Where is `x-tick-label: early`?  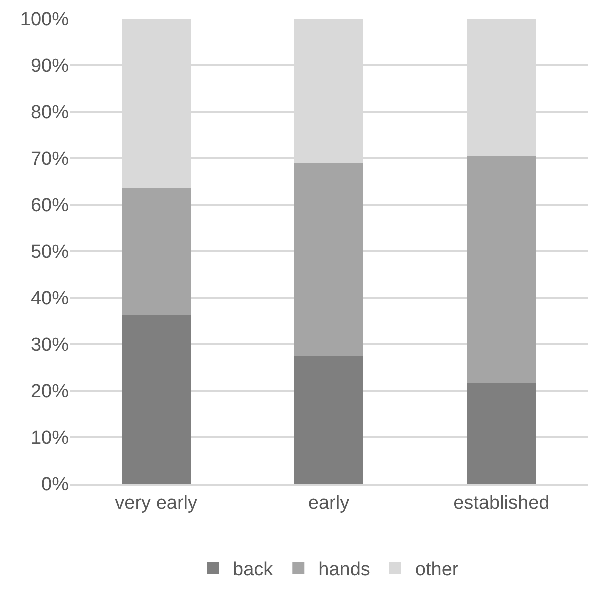
x-tick-label: early is located at coordinates (329, 503).